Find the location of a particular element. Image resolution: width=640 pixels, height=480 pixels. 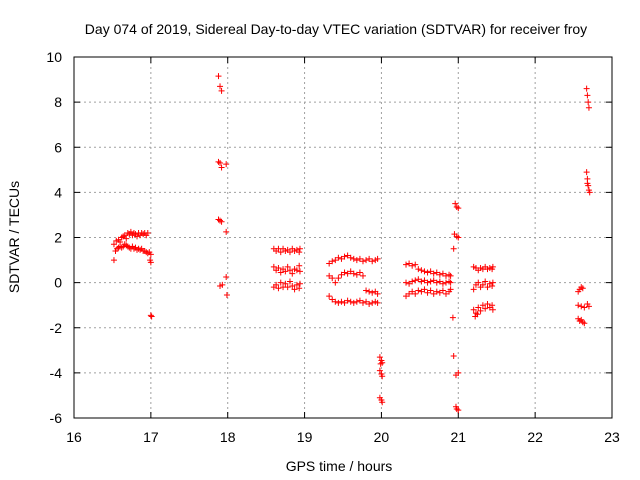

x-tick-label: 23 is located at coordinates (612, 437).